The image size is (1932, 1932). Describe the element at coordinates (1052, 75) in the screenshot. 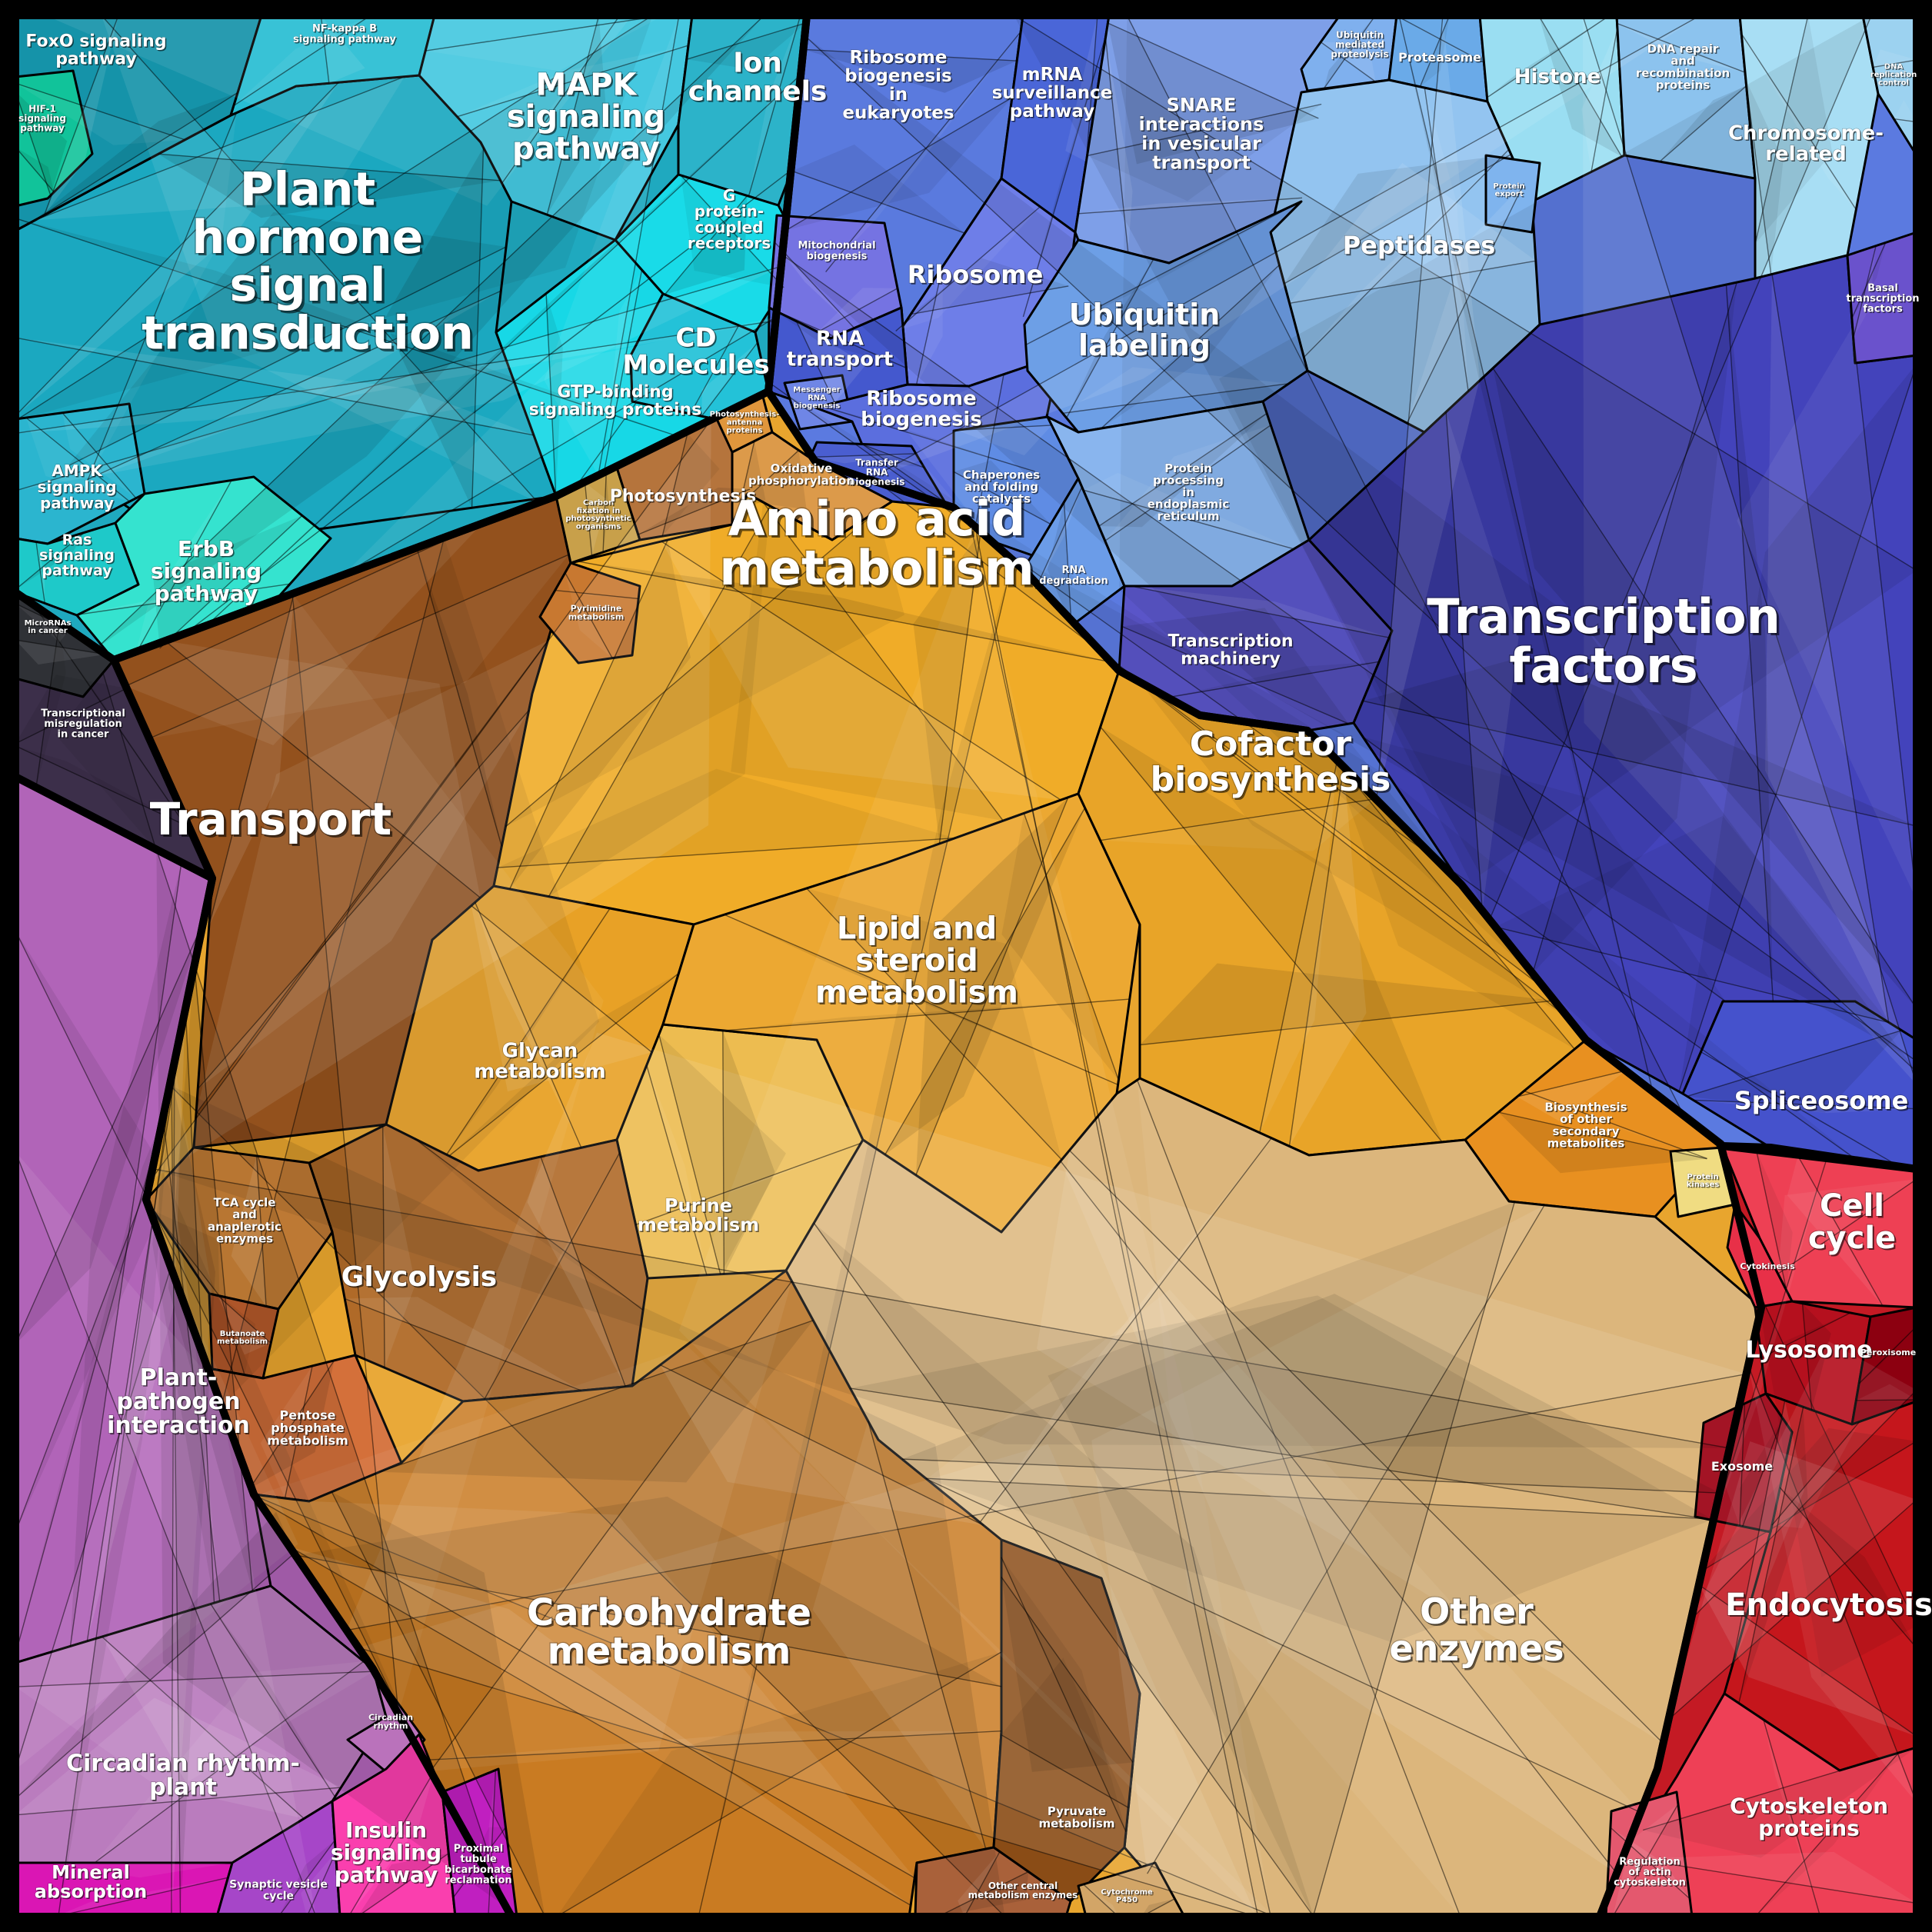

I see `label-line: mRNA` at that location.